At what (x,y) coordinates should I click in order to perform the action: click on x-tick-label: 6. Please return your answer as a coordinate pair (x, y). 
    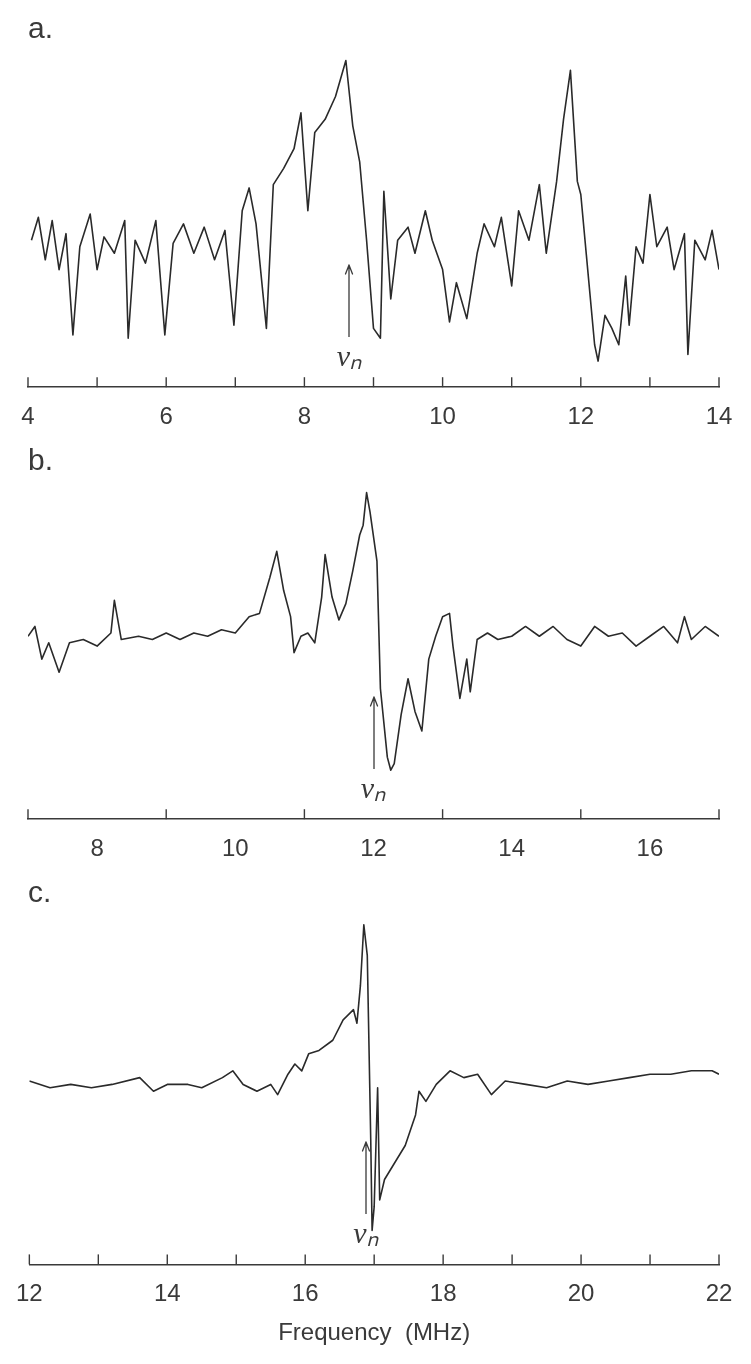
    Looking at the image, I should click on (166, 416).